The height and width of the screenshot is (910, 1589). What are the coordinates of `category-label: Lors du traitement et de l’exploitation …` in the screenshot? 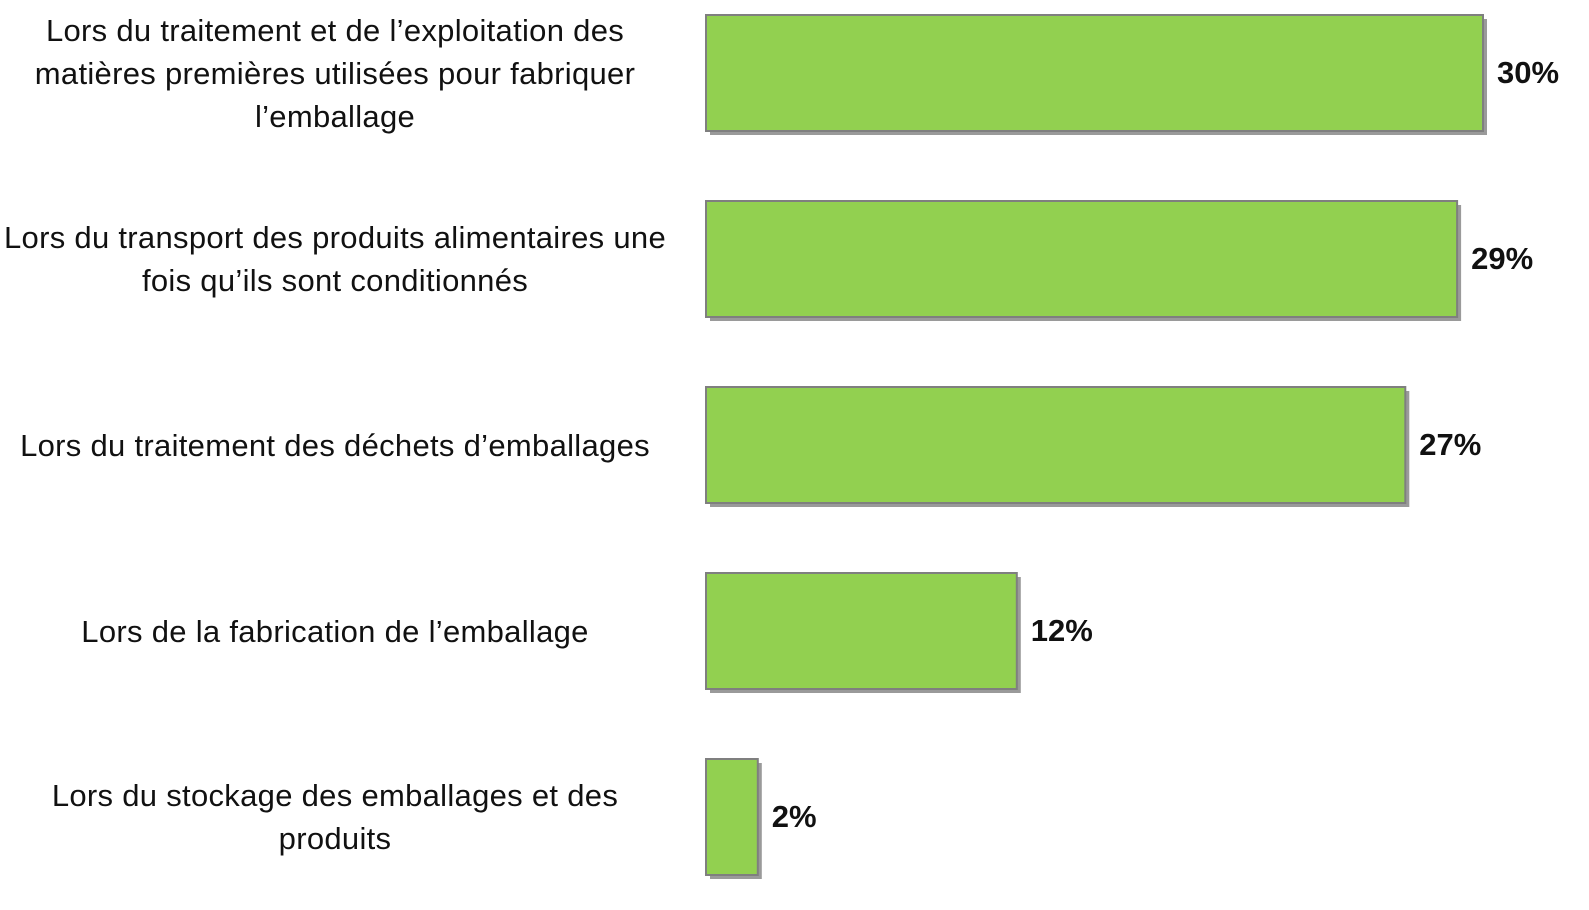 It's located at (335, 73).